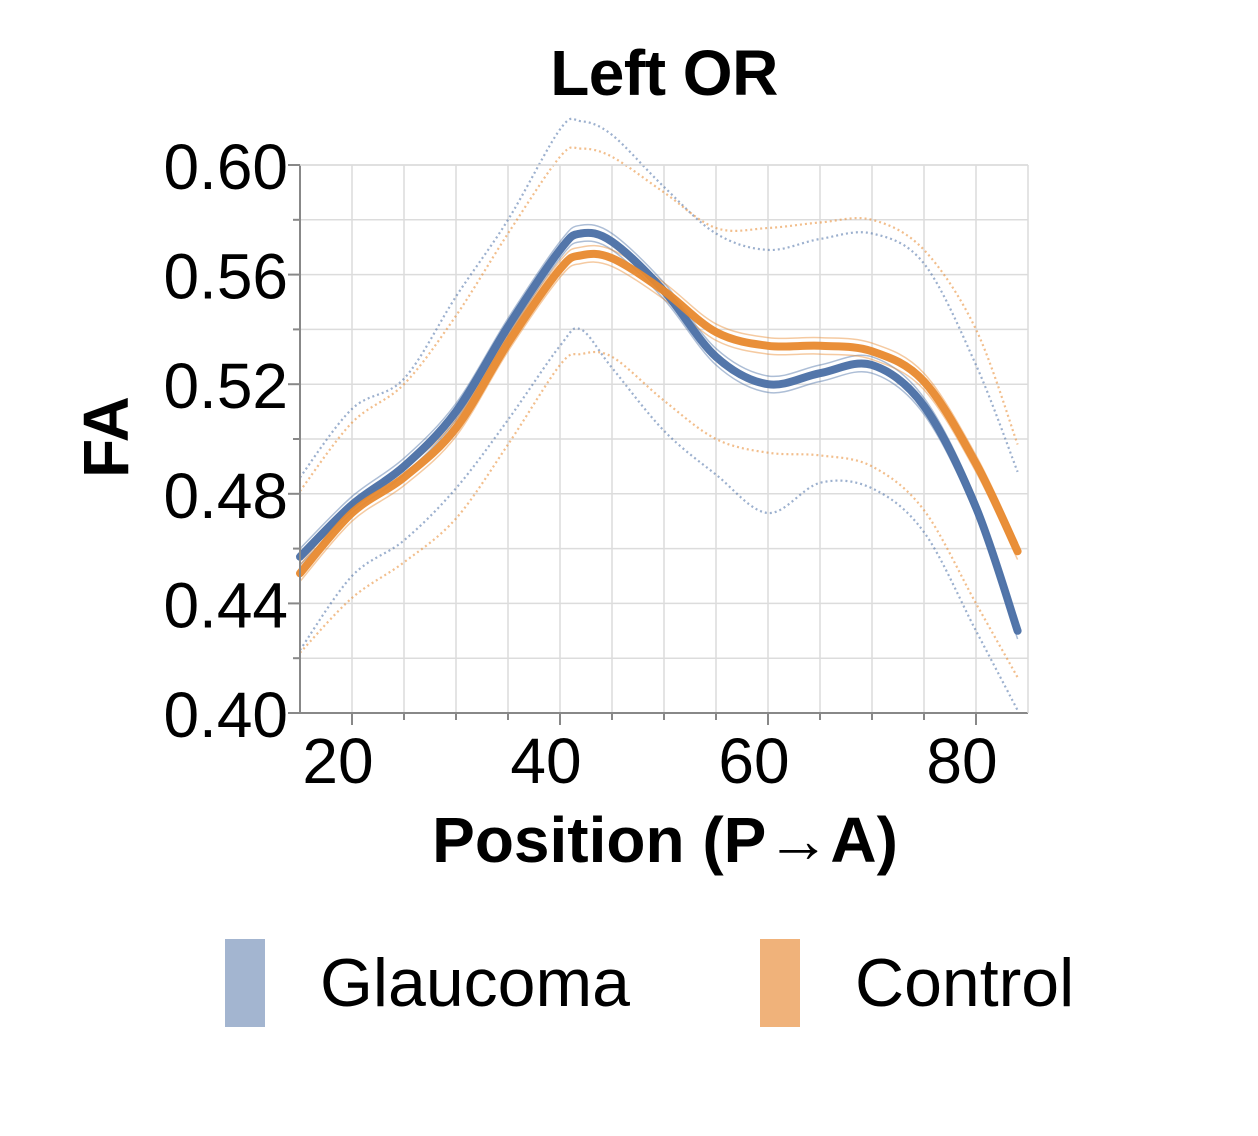  I want to click on y-tick-label: 0.52, so click(225, 386).